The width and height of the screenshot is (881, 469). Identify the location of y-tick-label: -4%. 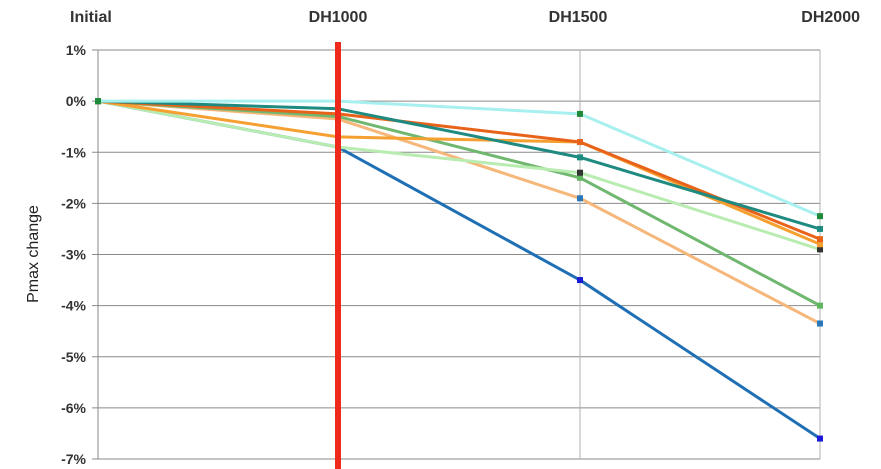
(73, 306).